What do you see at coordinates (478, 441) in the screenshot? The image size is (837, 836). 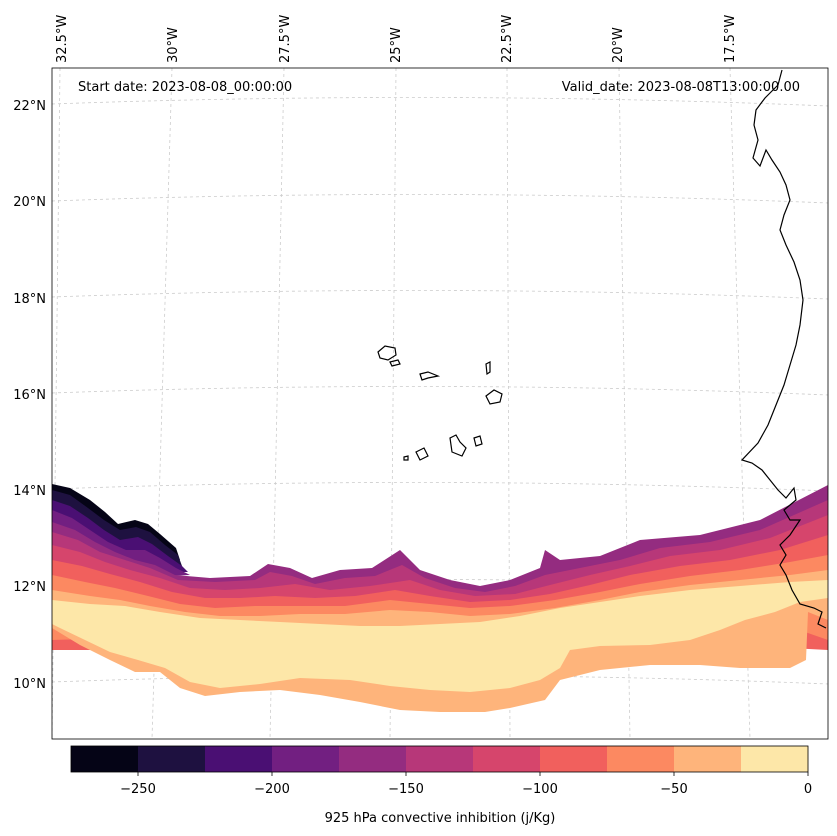 I see `island-maio` at bounding box center [478, 441].